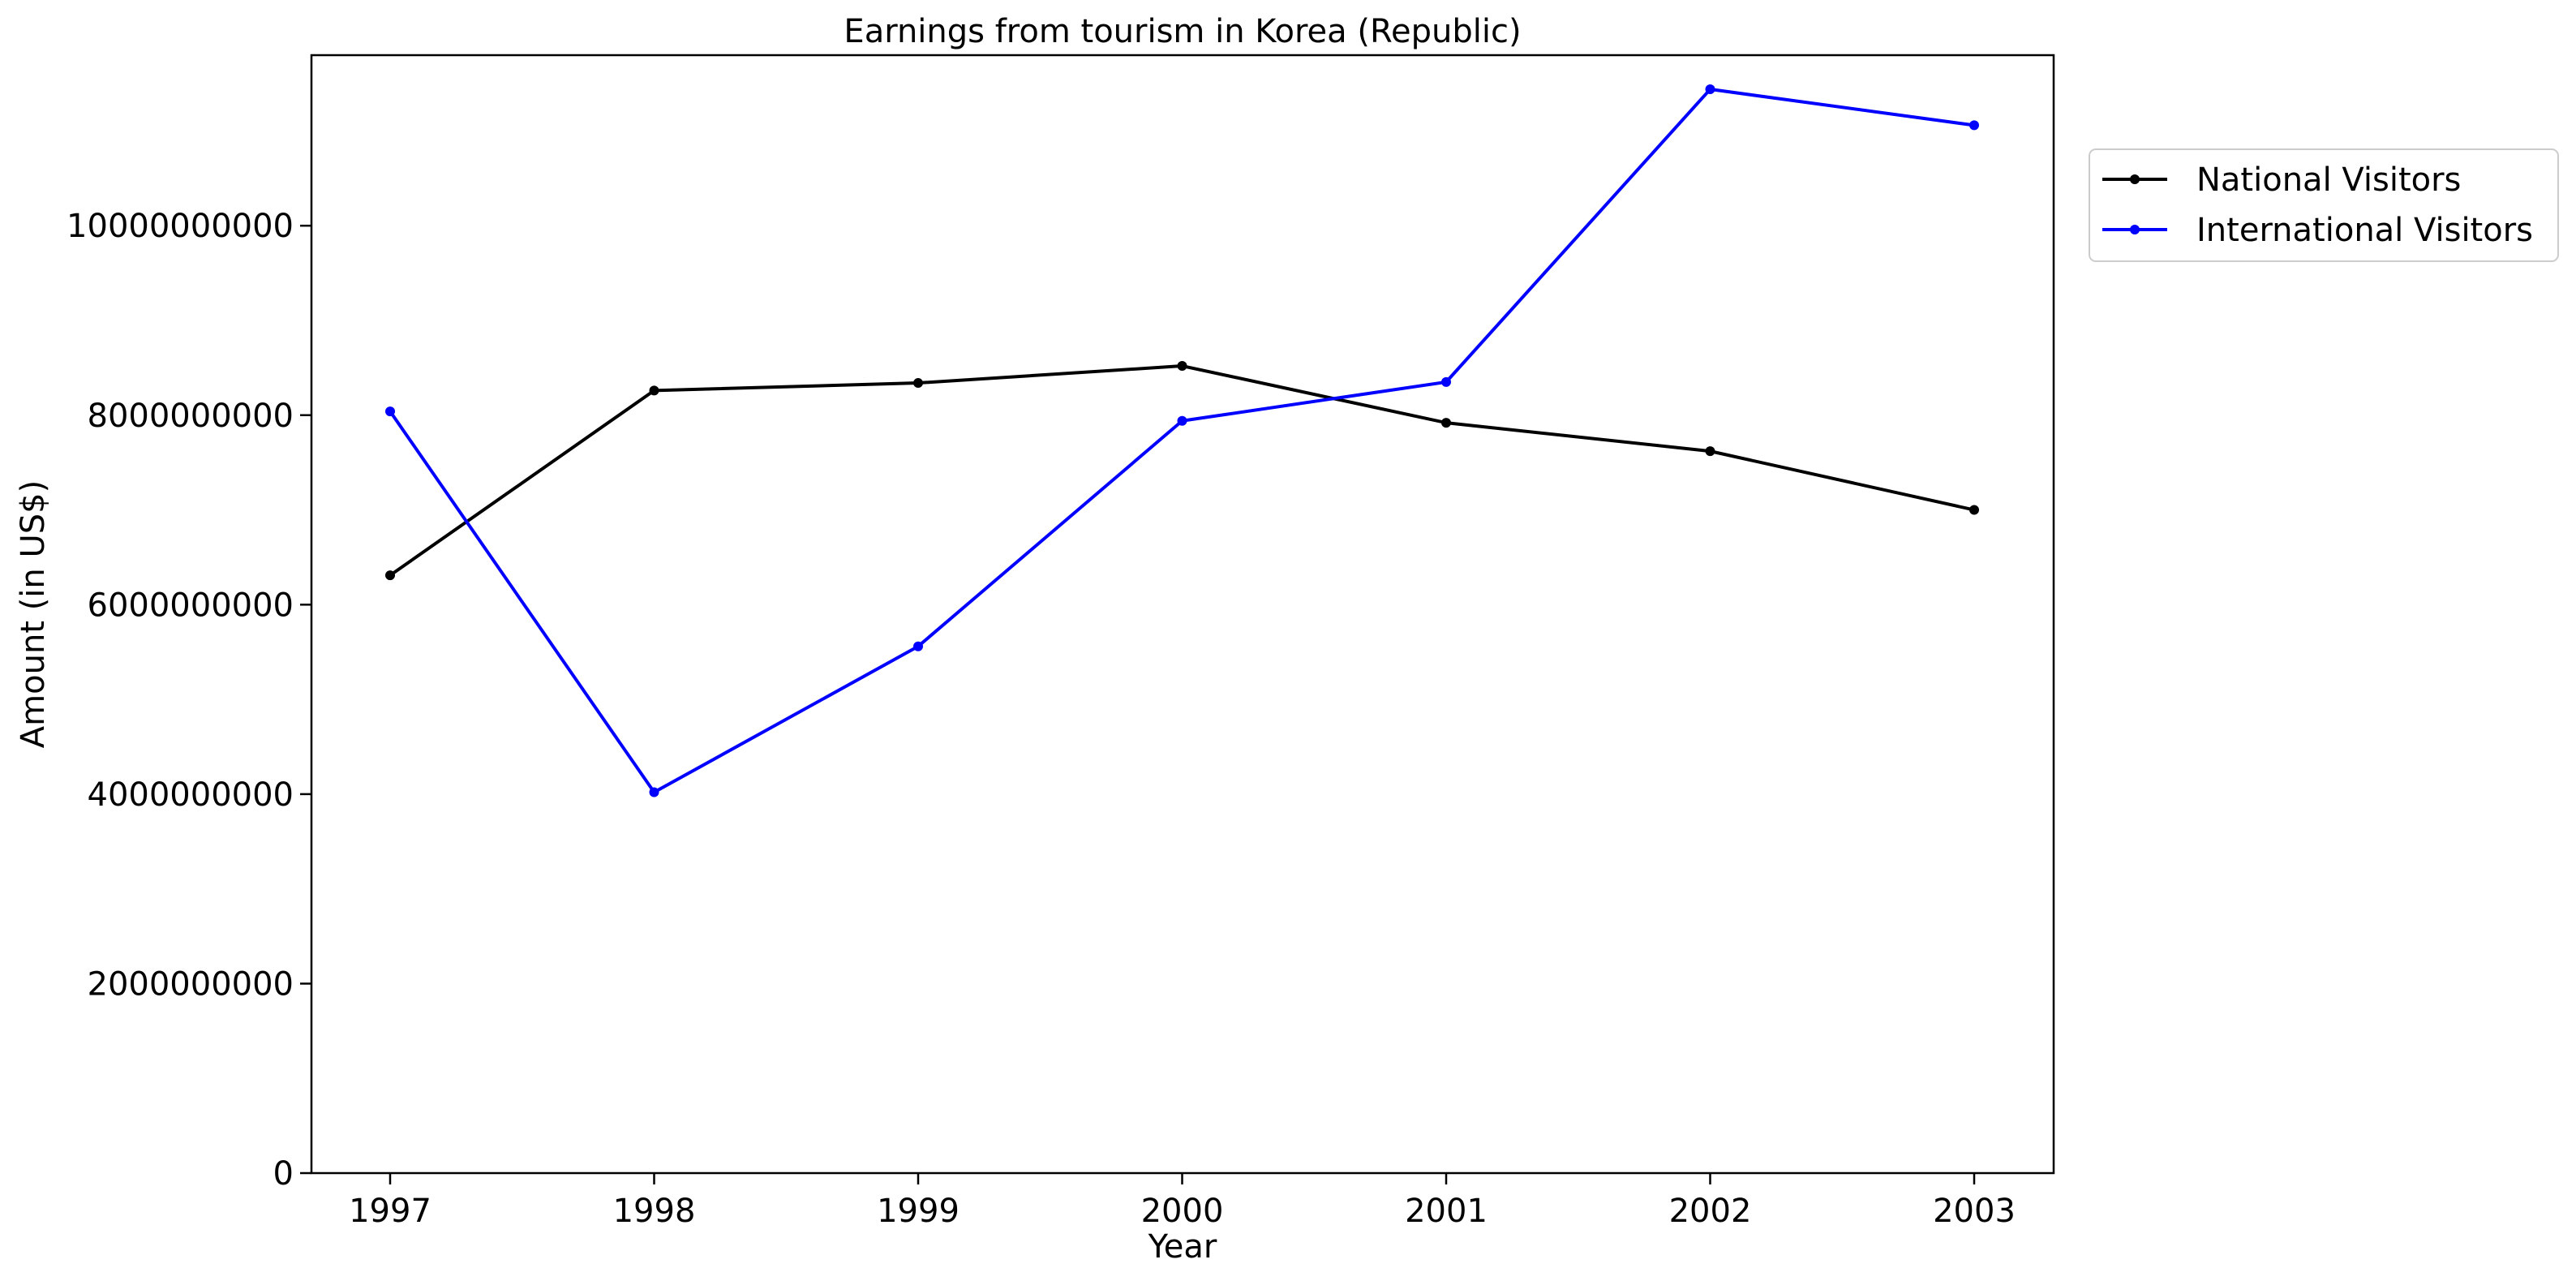  Describe the element at coordinates (191, 605) in the screenshot. I see `y-tick-label: 6000000000` at that location.